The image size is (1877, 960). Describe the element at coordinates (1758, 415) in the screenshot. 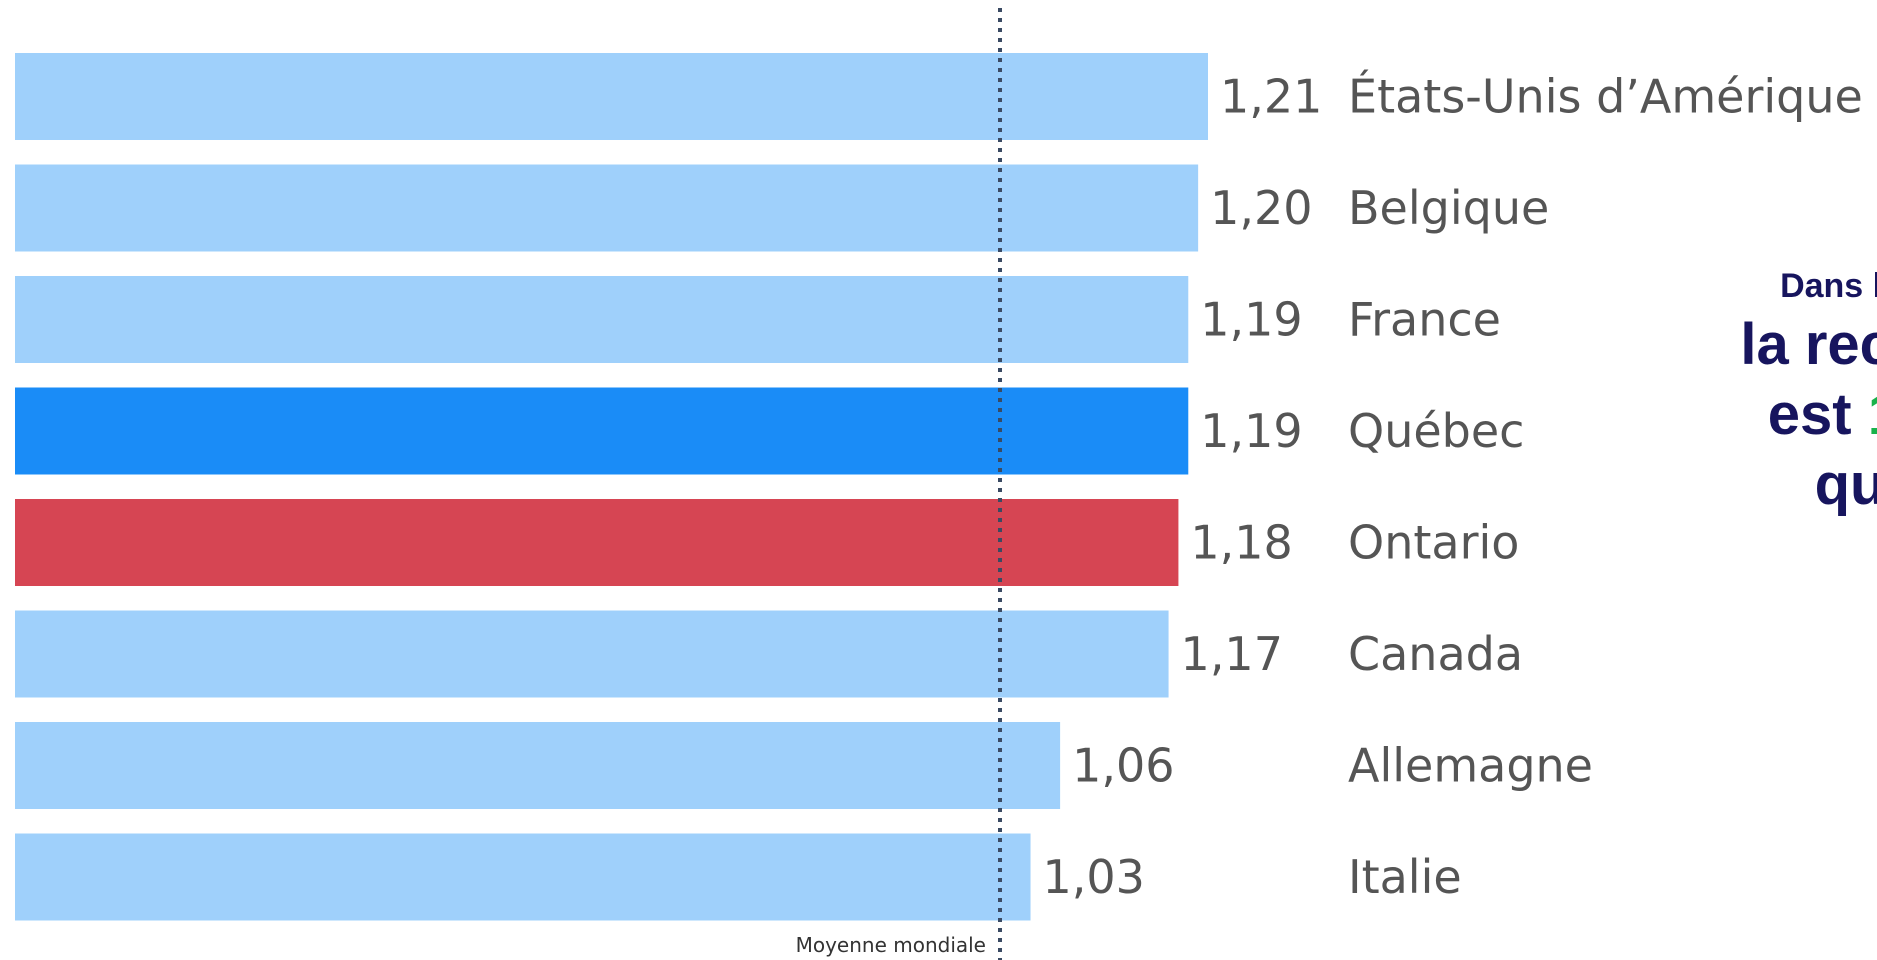

I see `callout-line-3: est 19` at that location.